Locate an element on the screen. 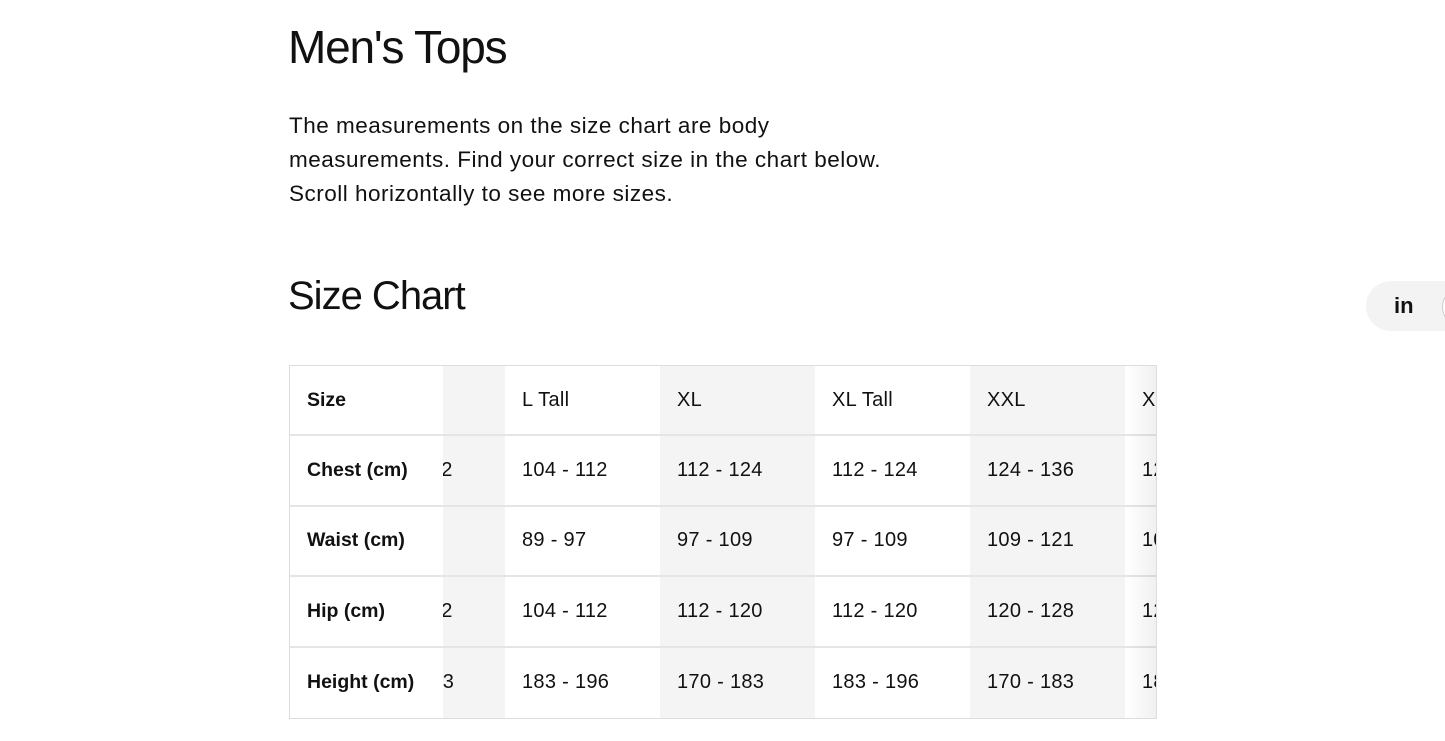 This screenshot has width=1445, height=741. size-header-cell: XL Tall is located at coordinates (892, 401).